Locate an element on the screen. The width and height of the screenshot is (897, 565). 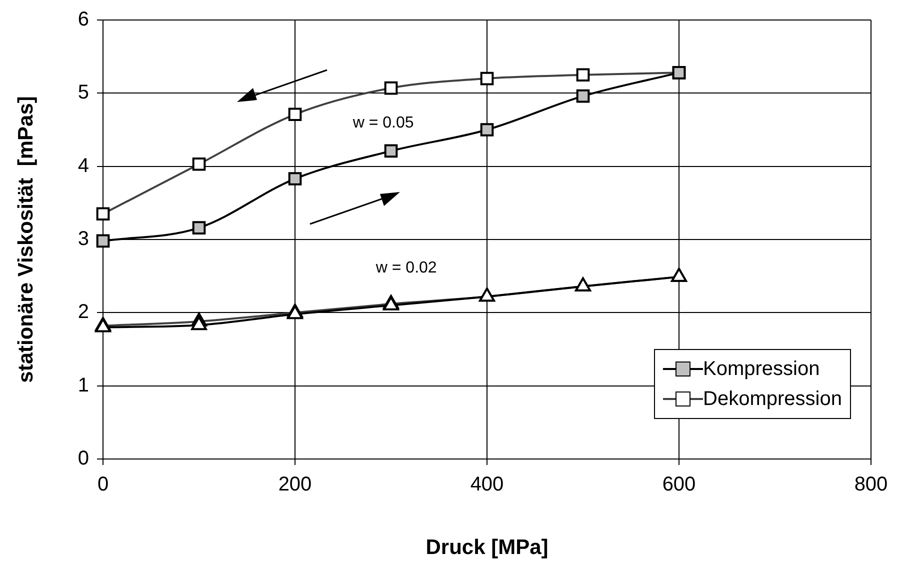
y-tick-label: 1 is located at coordinates (83, 385).